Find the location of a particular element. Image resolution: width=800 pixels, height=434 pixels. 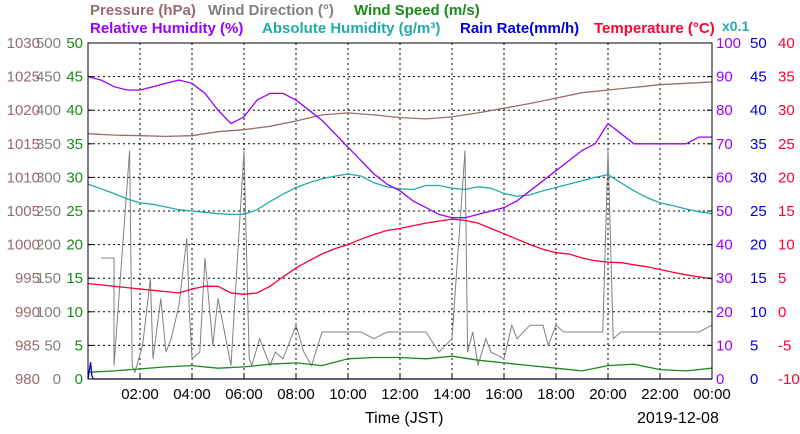

temperature-tick-label: -10 is located at coordinates (789, 379).